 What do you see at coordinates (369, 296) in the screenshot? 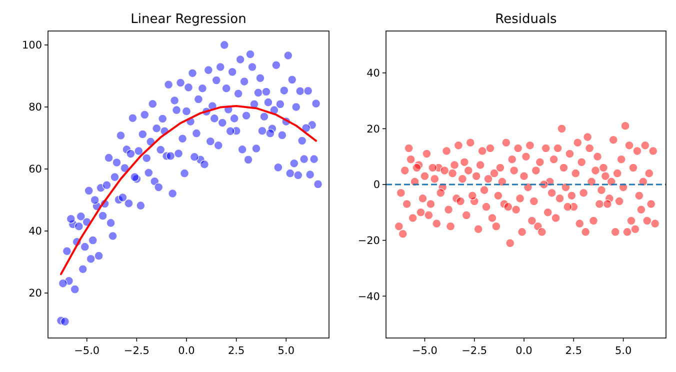
I see `y-tick-label: −40` at bounding box center [369, 296].